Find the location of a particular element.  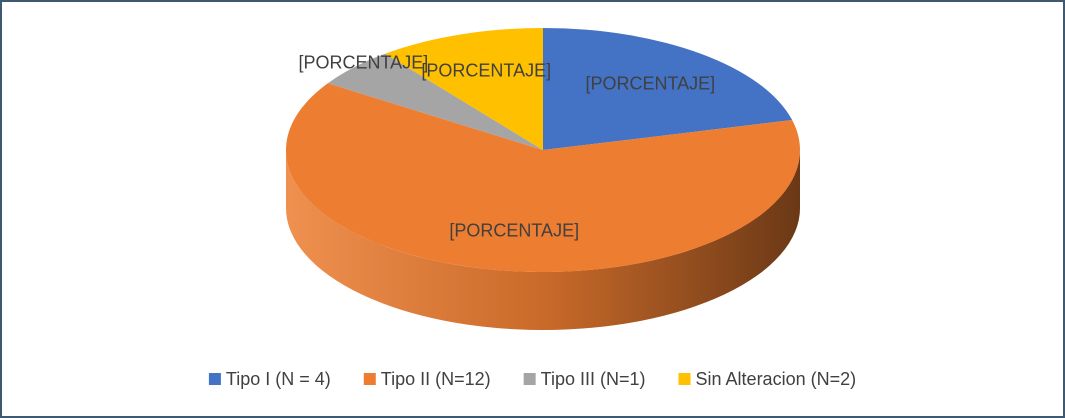

legend-item: Tipo III (N=1) is located at coordinates (584, 379).